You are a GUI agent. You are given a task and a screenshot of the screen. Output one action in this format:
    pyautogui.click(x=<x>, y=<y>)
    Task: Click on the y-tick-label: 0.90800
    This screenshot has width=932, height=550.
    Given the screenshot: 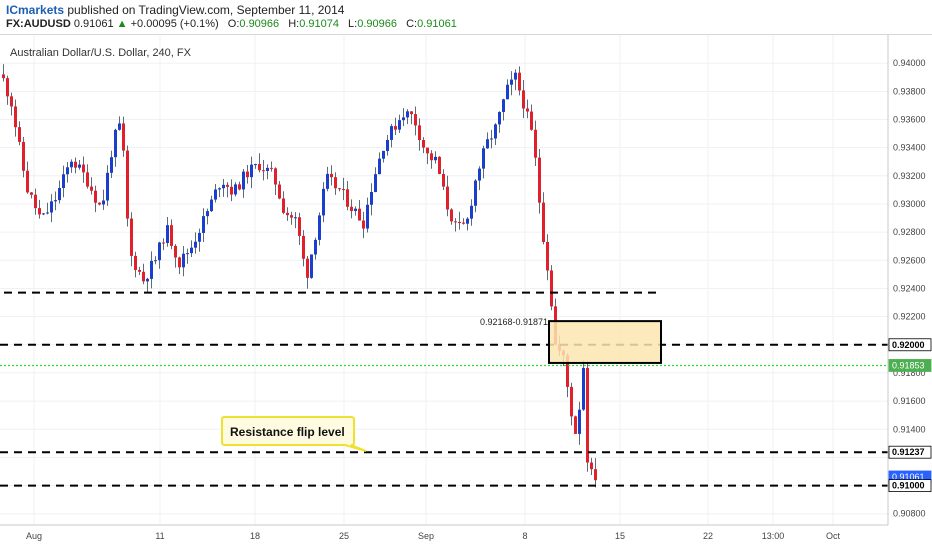 What is the action you would take?
    pyautogui.click(x=909, y=514)
    